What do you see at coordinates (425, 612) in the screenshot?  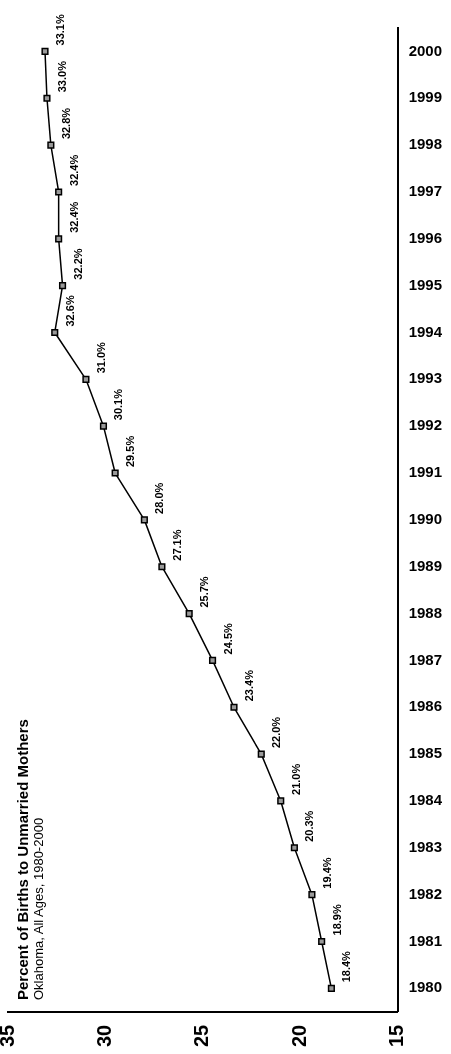 I see `y-tick-label: 1988` at bounding box center [425, 612].